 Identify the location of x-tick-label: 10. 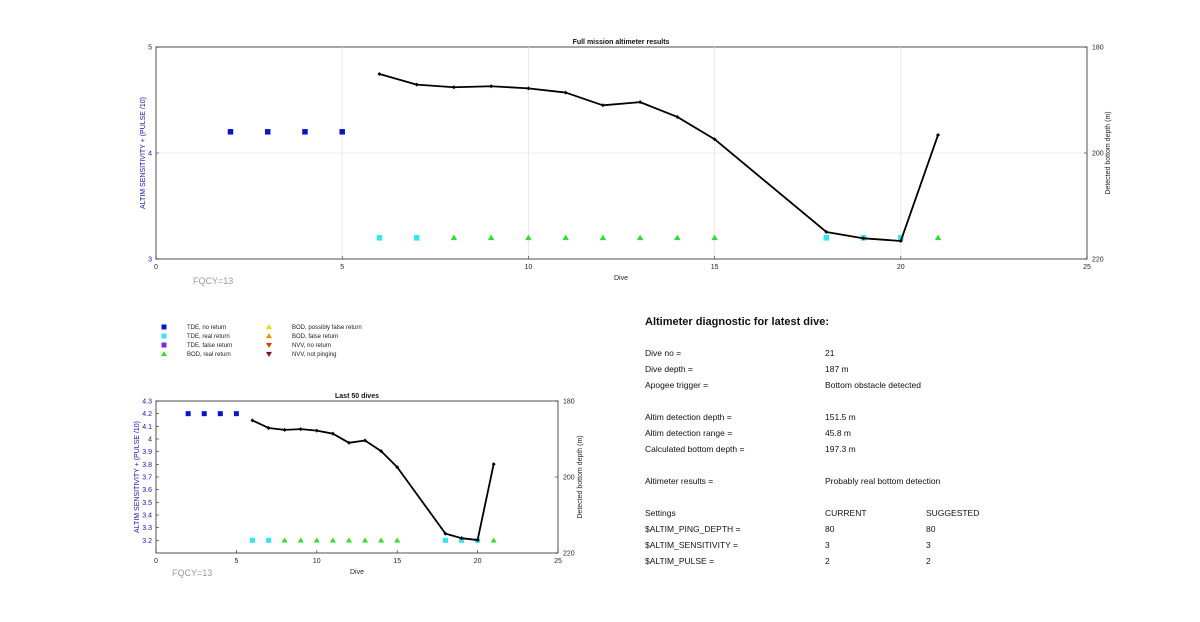
(529, 267).